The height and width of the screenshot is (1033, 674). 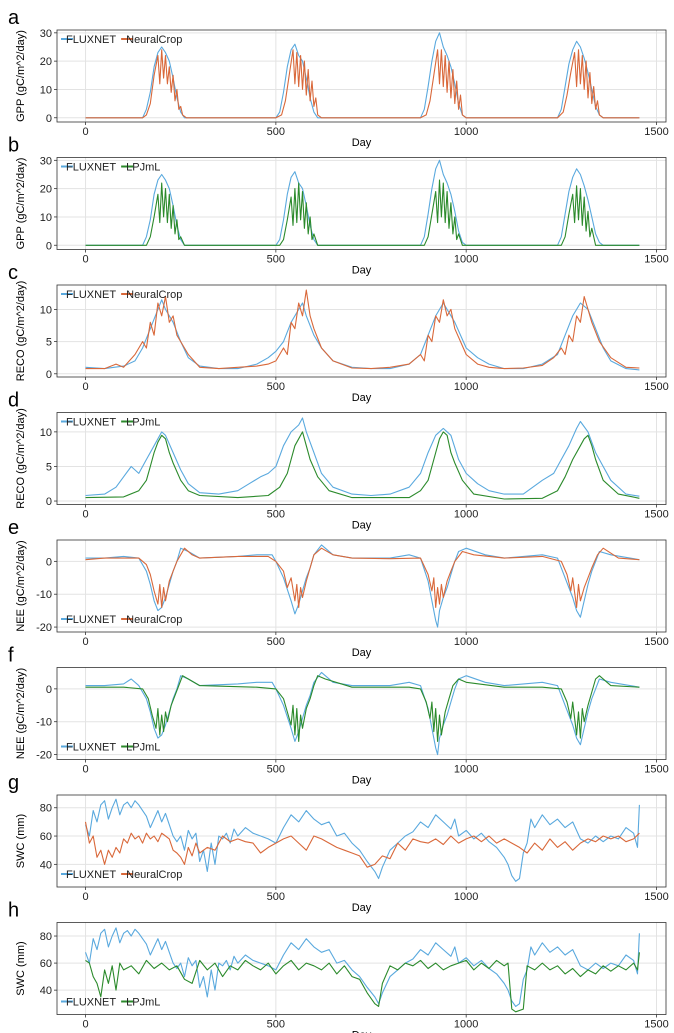 What do you see at coordinates (46, 190) in the screenshot?
I see `y-tick-label: 20` at bounding box center [46, 190].